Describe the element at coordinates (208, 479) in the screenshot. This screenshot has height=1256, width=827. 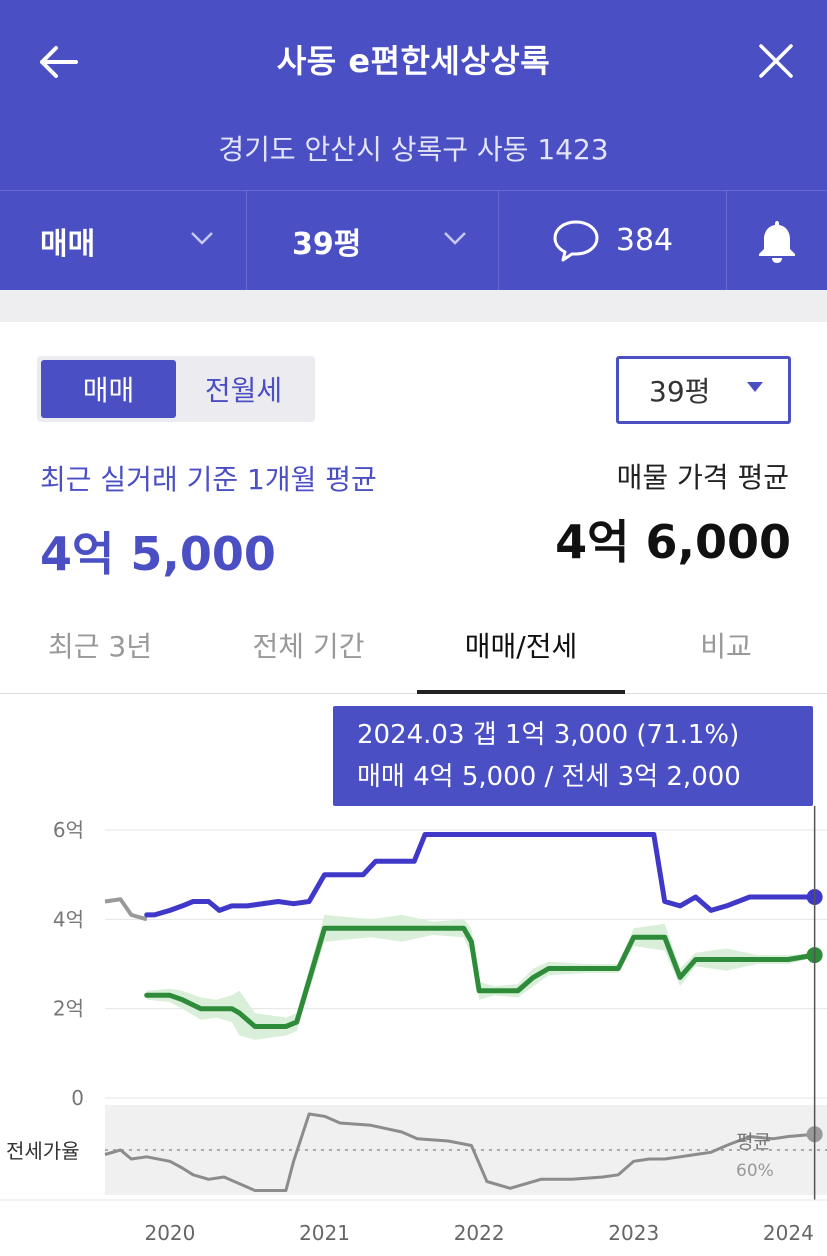
I see `recent-average-label: 최근 실거래 기준 1개월 평균` at that location.